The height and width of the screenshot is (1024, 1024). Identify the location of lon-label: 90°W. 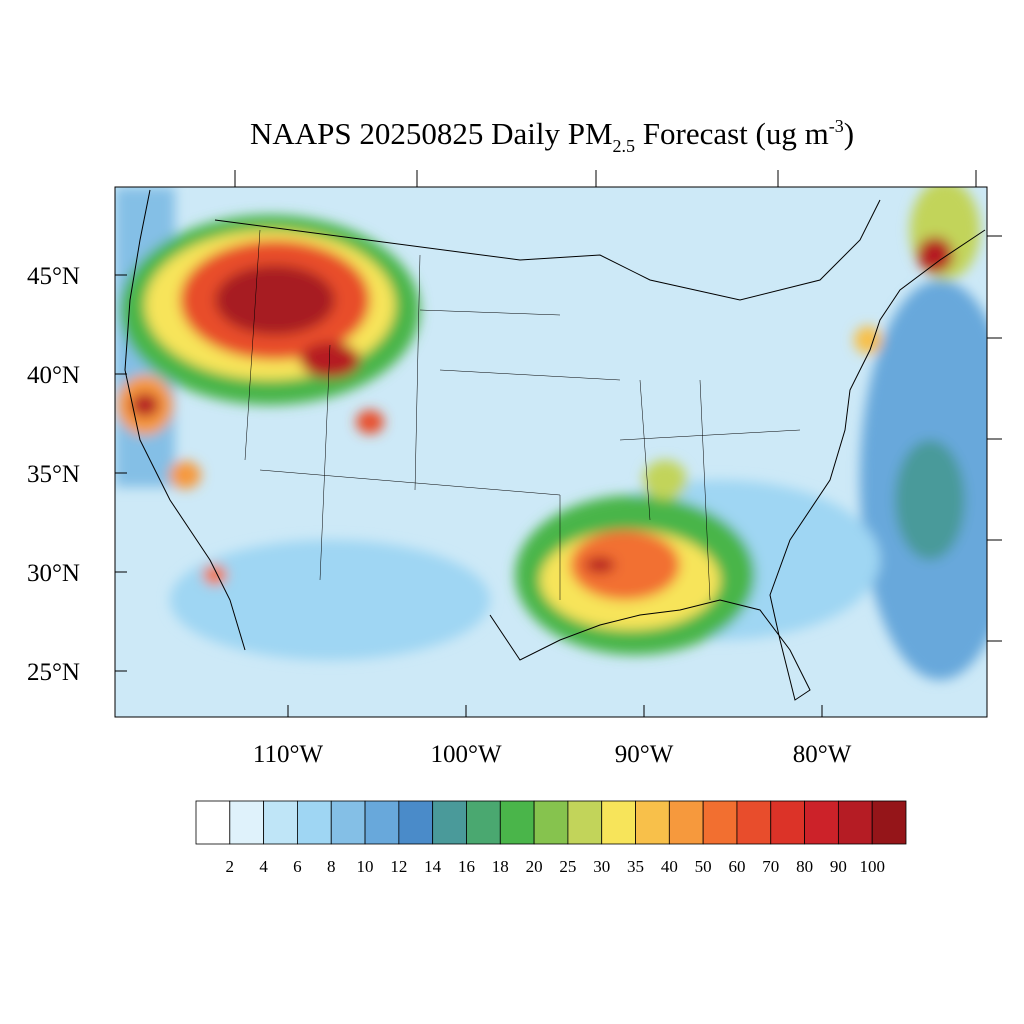
(644, 754).